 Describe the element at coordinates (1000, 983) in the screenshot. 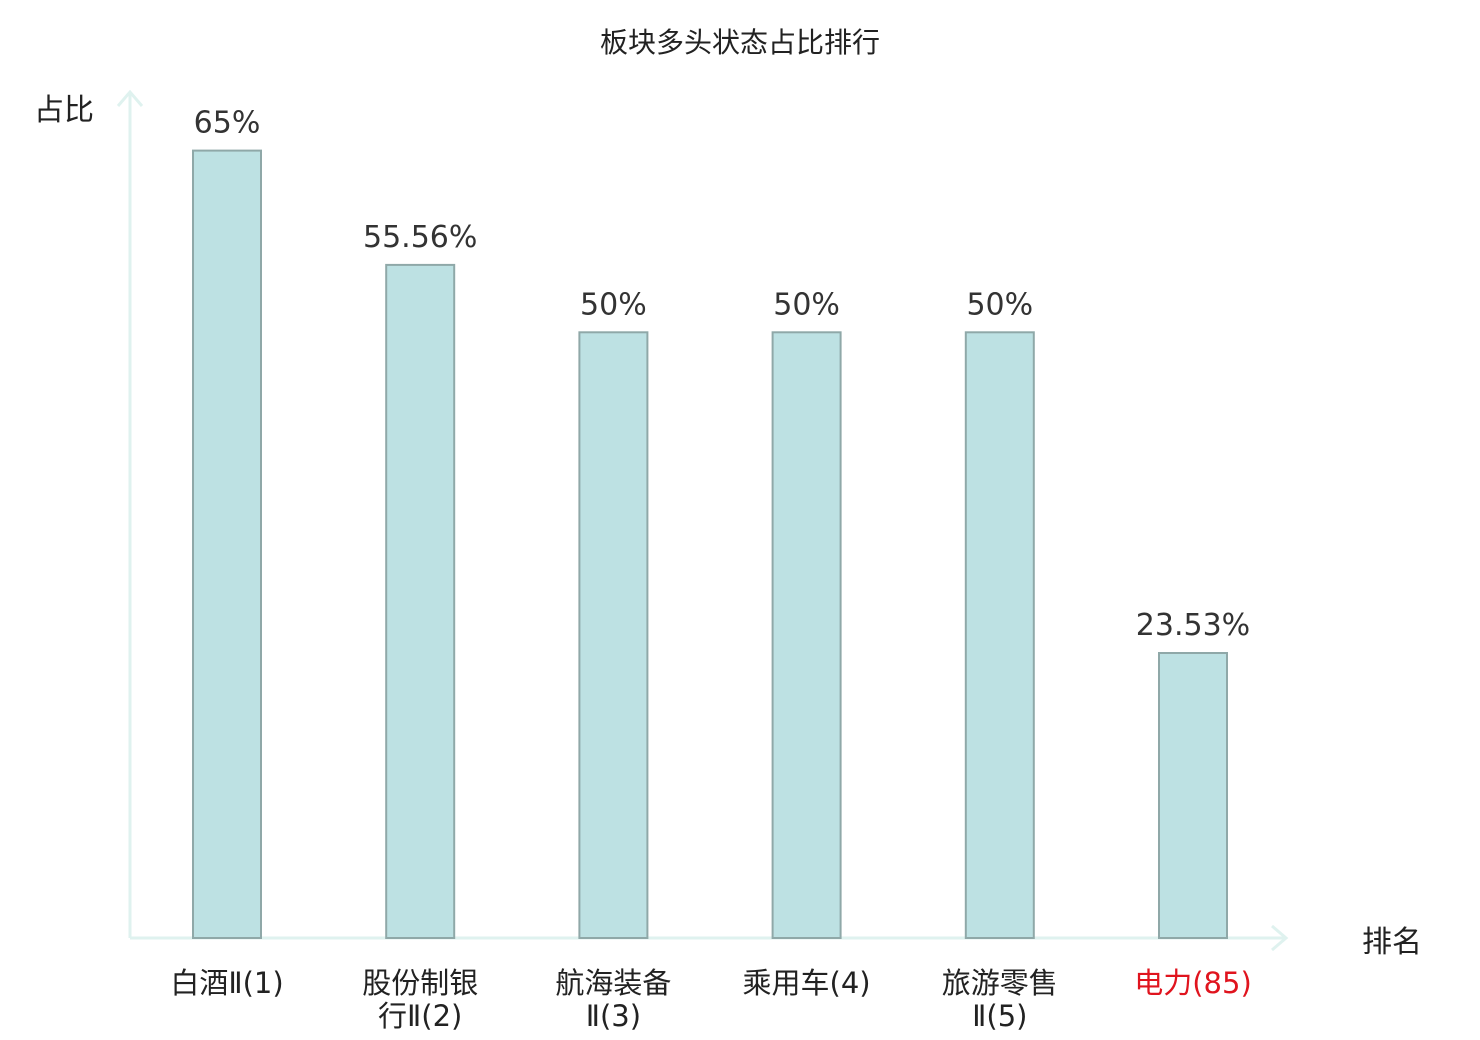

I see `x-tick-label-5-line-1: 旅游零售` at that location.